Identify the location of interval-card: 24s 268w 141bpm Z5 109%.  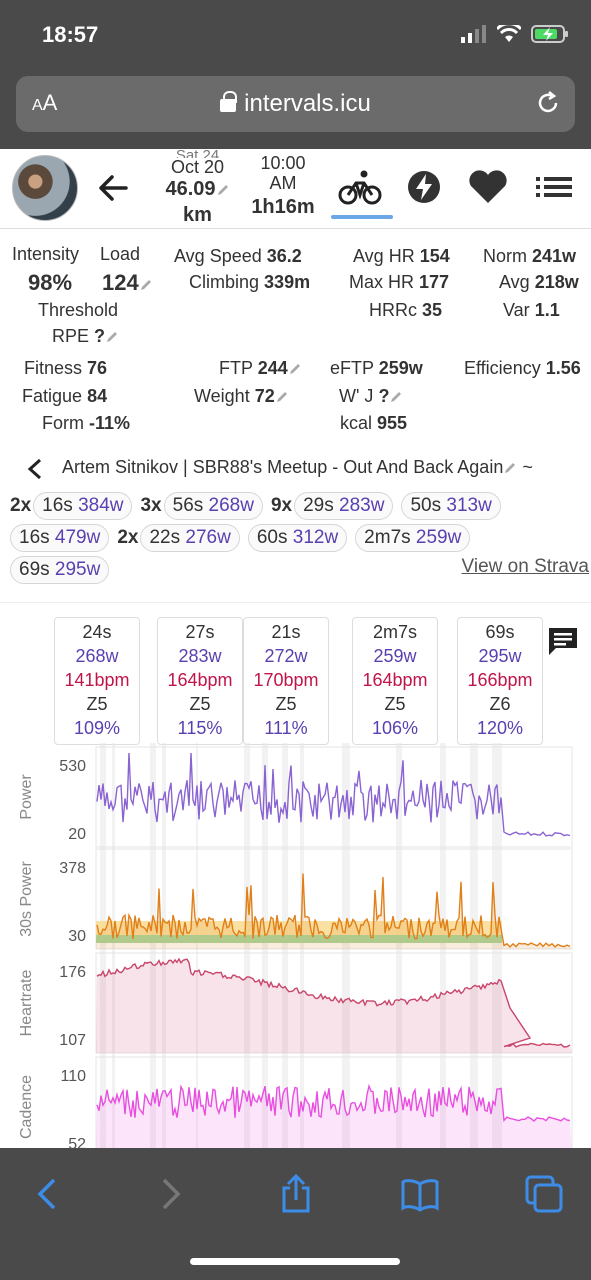
(97, 681).